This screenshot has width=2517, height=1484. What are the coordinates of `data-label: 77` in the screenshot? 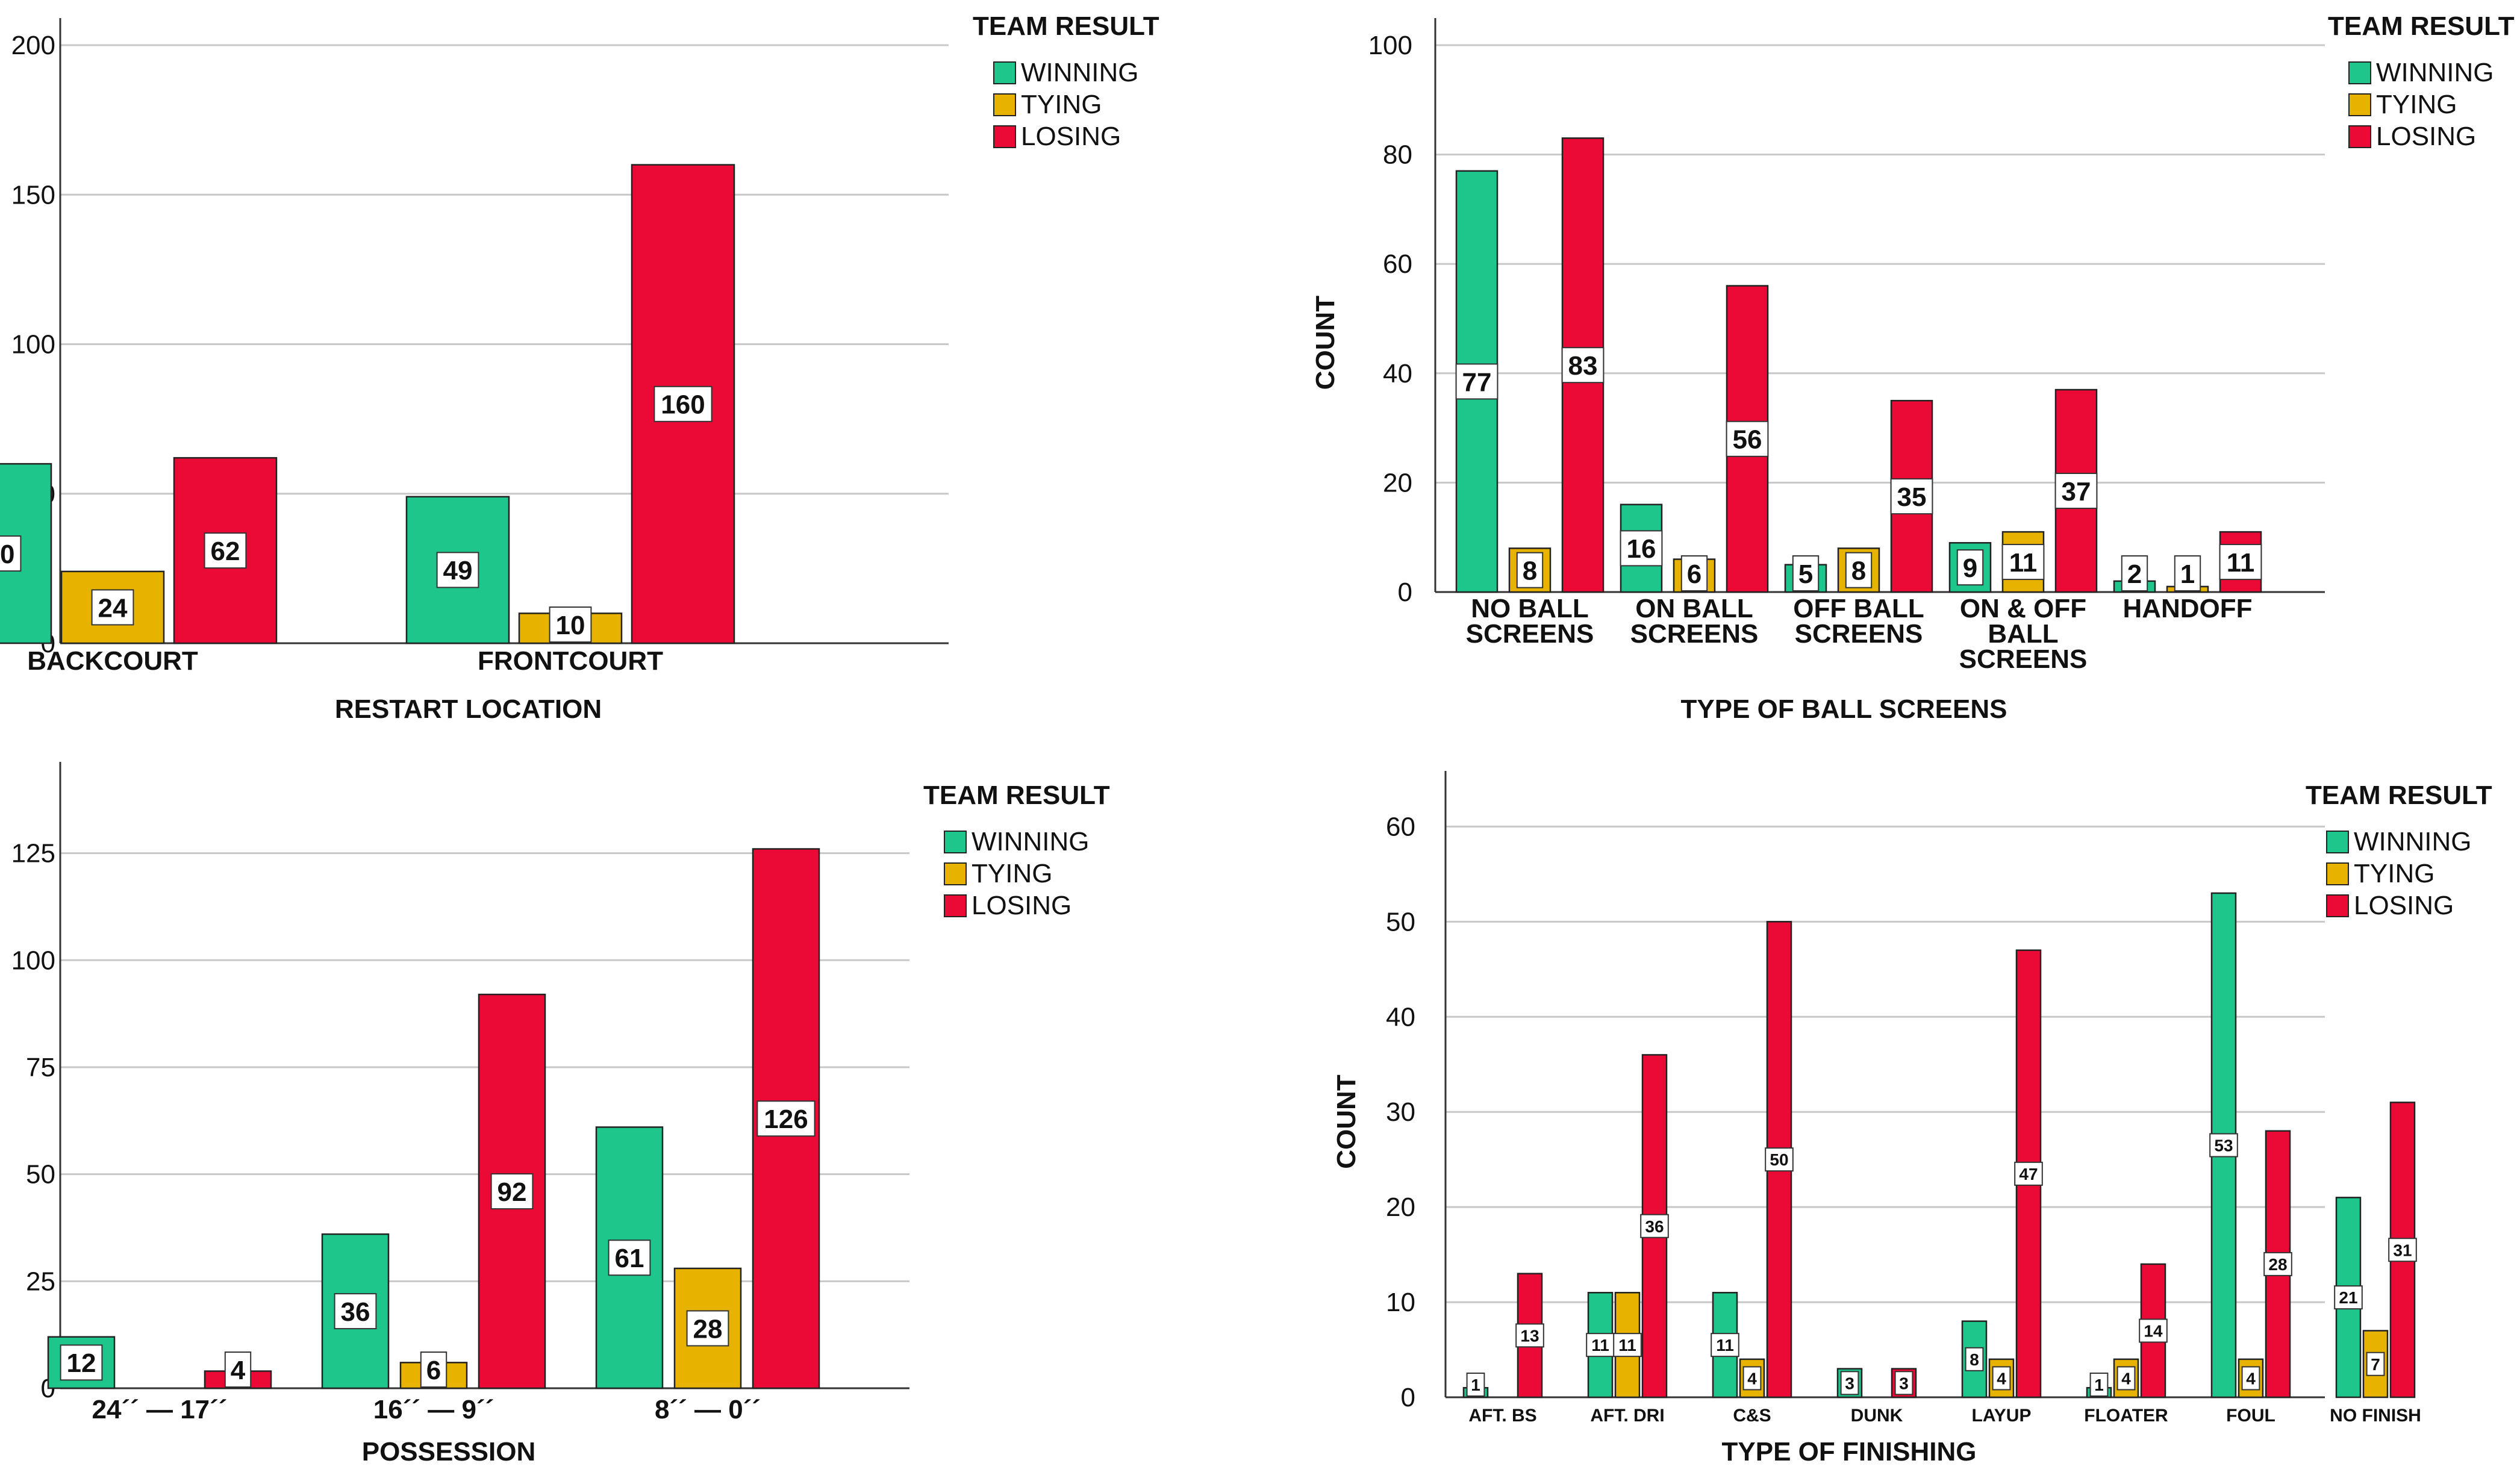 It's located at (1477, 382).